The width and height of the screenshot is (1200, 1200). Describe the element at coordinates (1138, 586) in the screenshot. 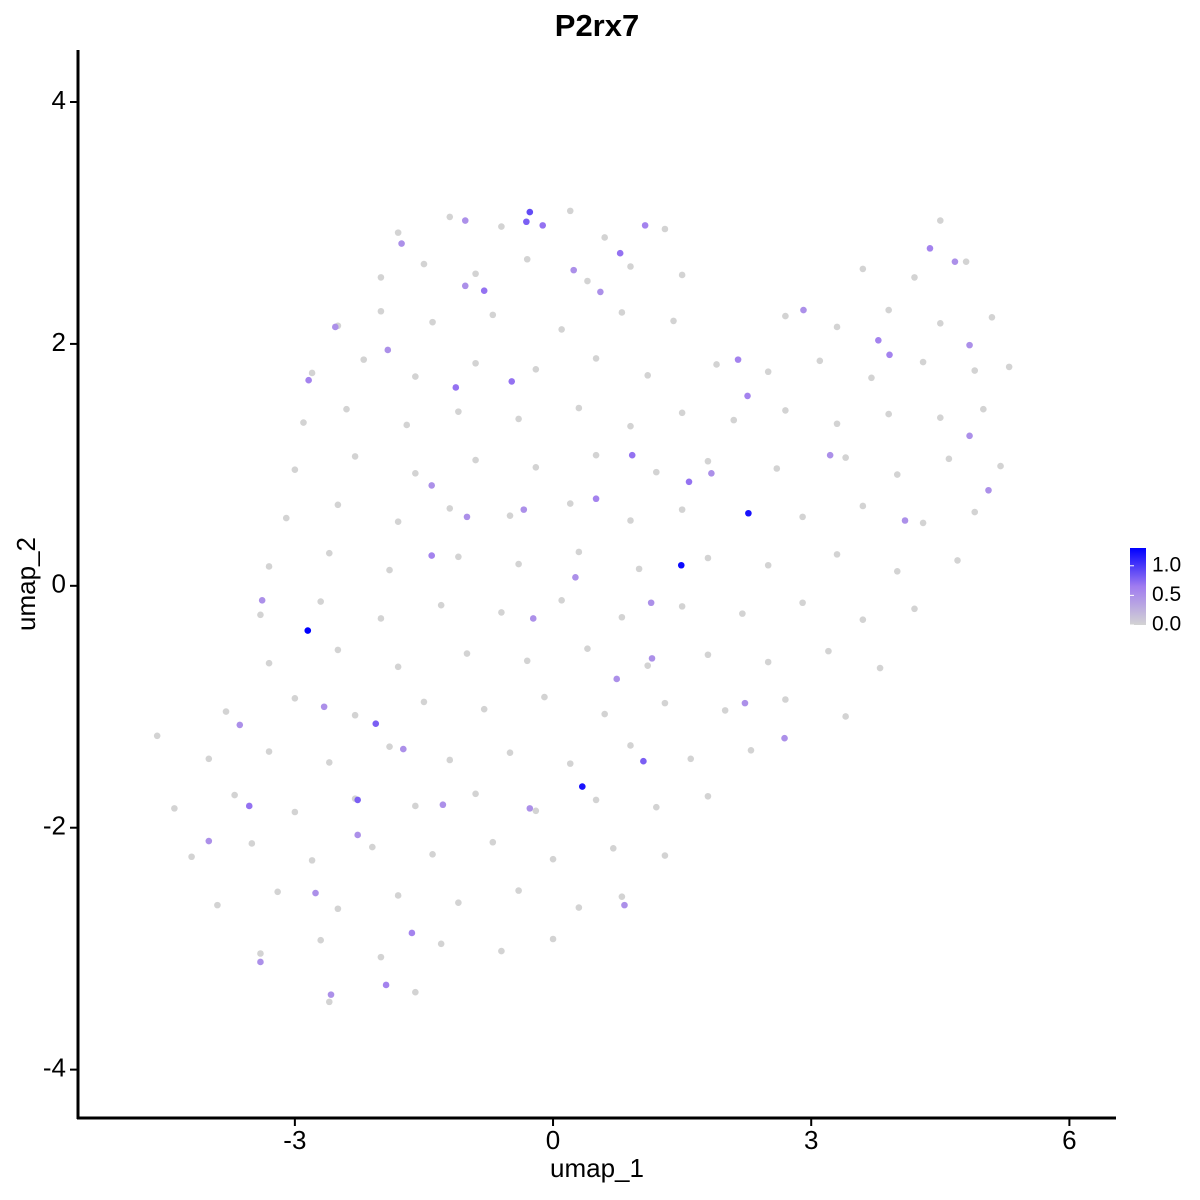

I see `colorbar` at that location.